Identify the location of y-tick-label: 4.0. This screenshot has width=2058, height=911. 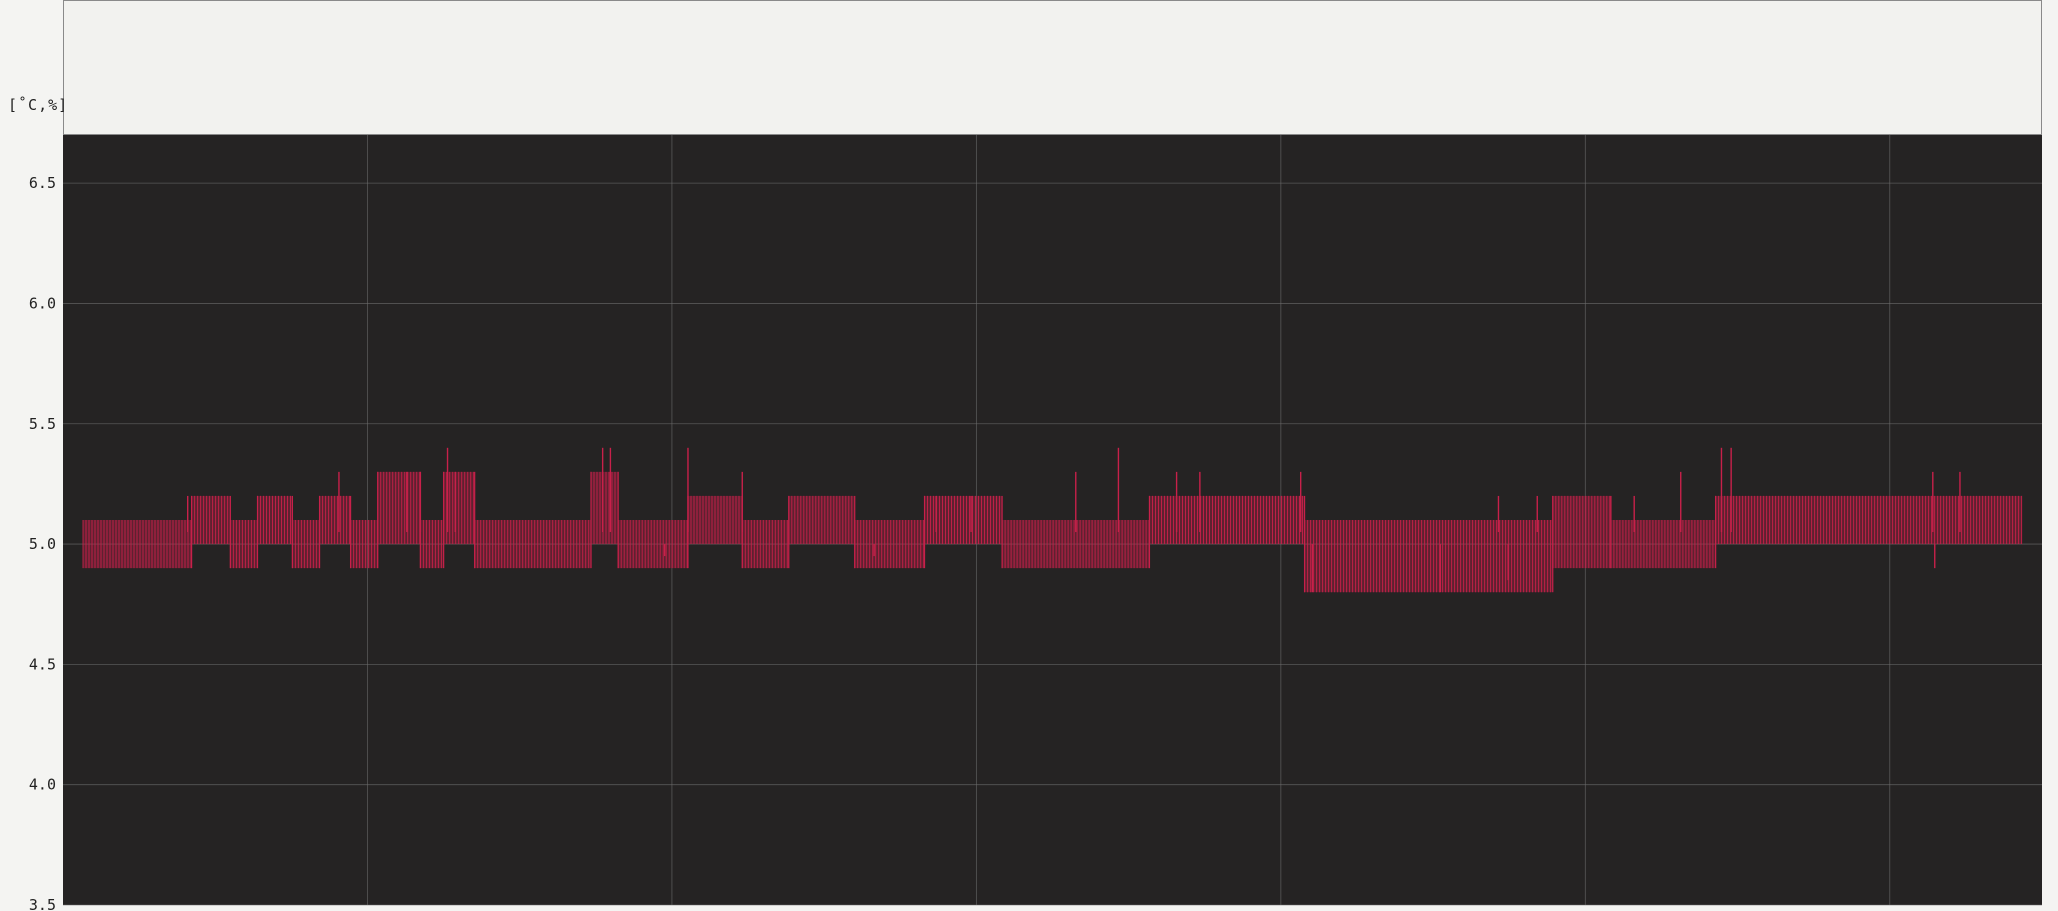
(42, 785).